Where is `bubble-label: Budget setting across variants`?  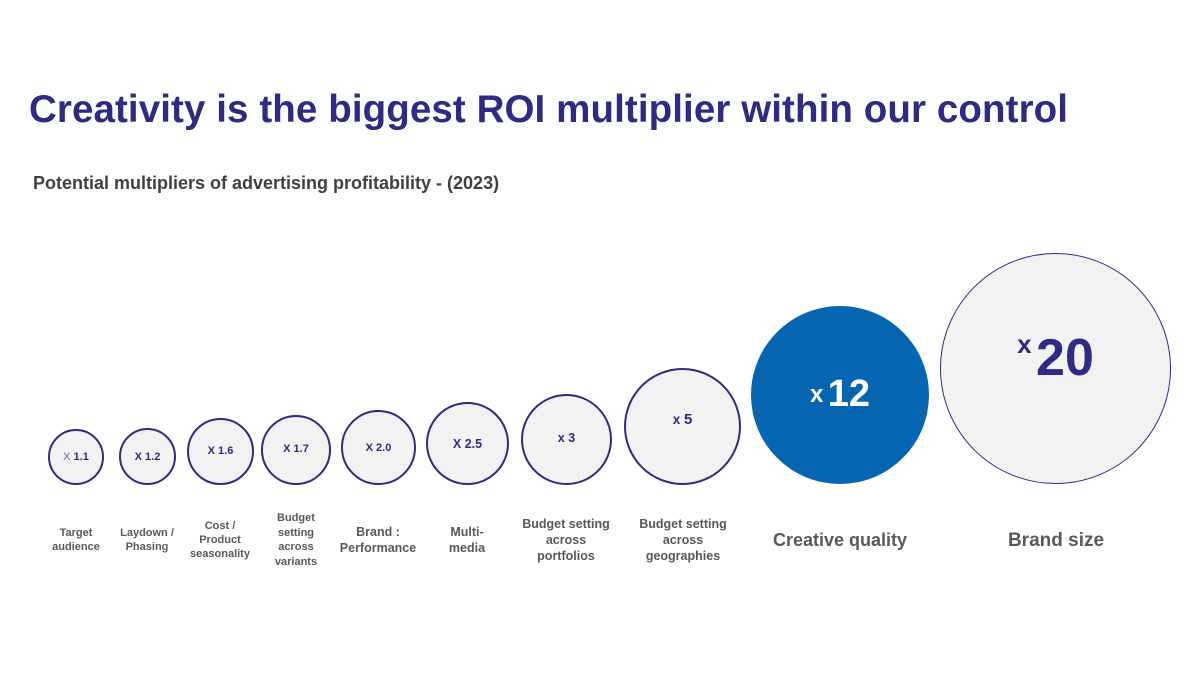 bubble-label: Budget setting across variants is located at coordinates (296, 540).